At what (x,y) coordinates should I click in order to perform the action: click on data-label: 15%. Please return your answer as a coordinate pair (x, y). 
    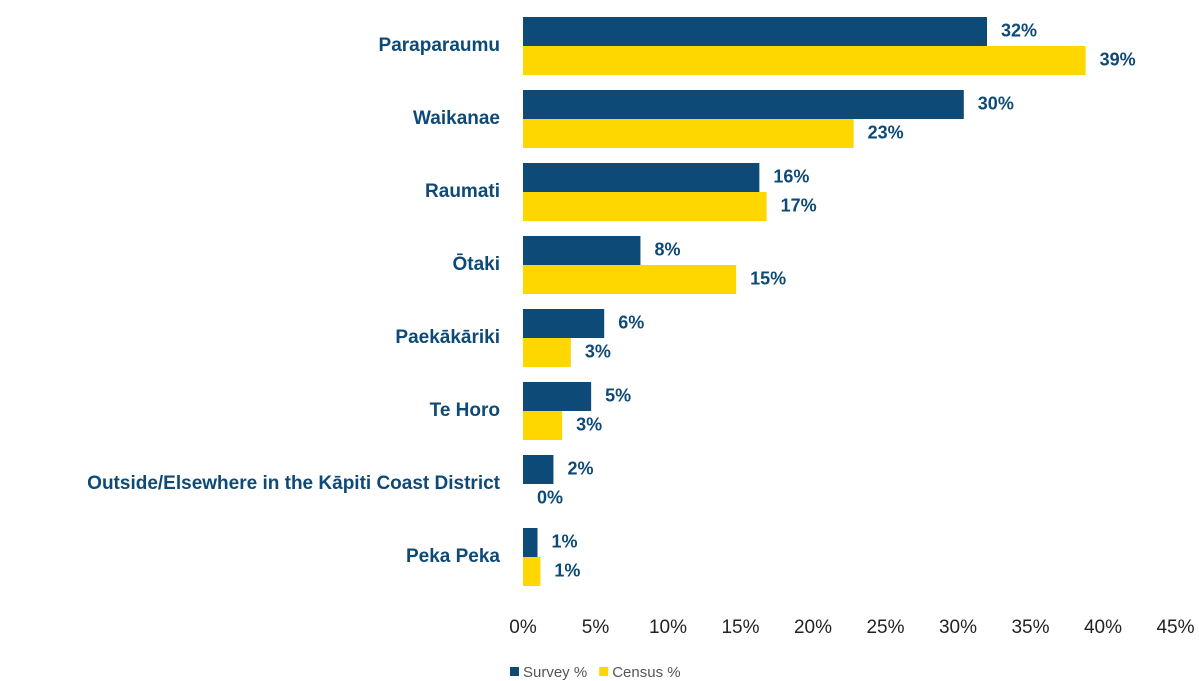
    Looking at the image, I should click on (768, 278).